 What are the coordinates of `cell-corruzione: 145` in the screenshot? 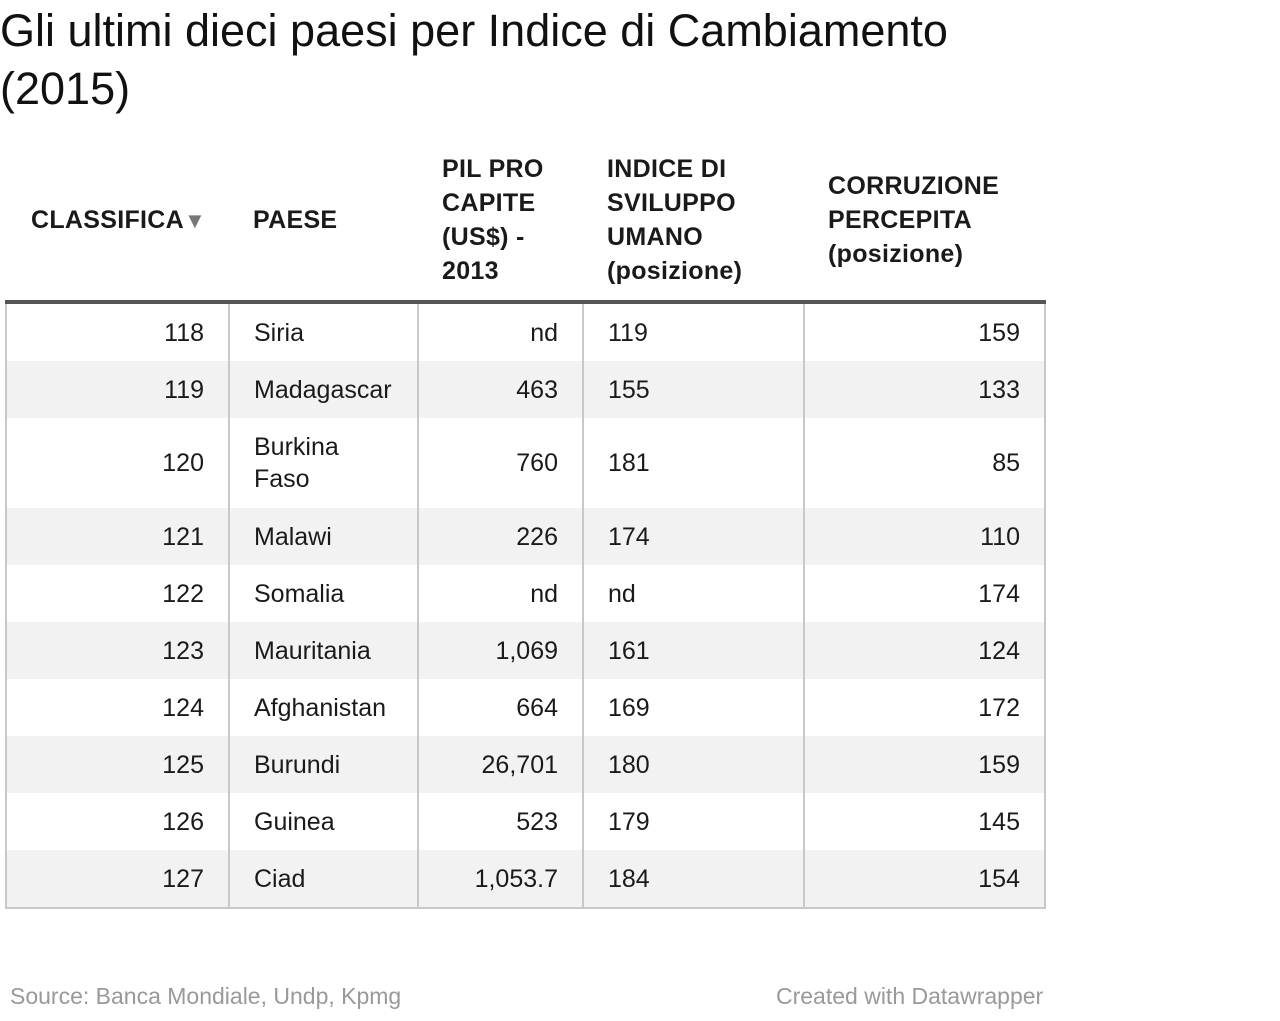 It's located at (924, 821).